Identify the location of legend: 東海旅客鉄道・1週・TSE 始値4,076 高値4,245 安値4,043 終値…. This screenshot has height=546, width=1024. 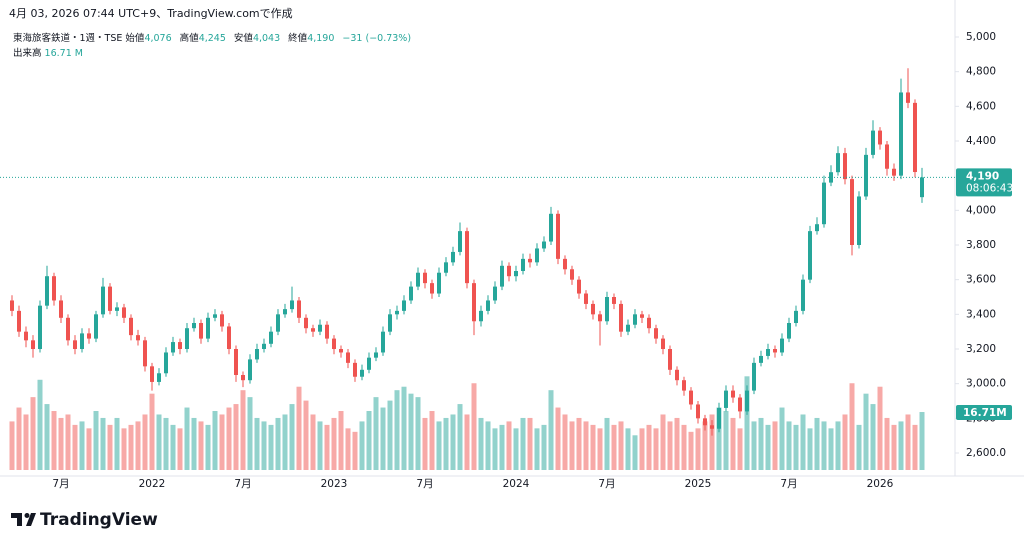
(214, 37).